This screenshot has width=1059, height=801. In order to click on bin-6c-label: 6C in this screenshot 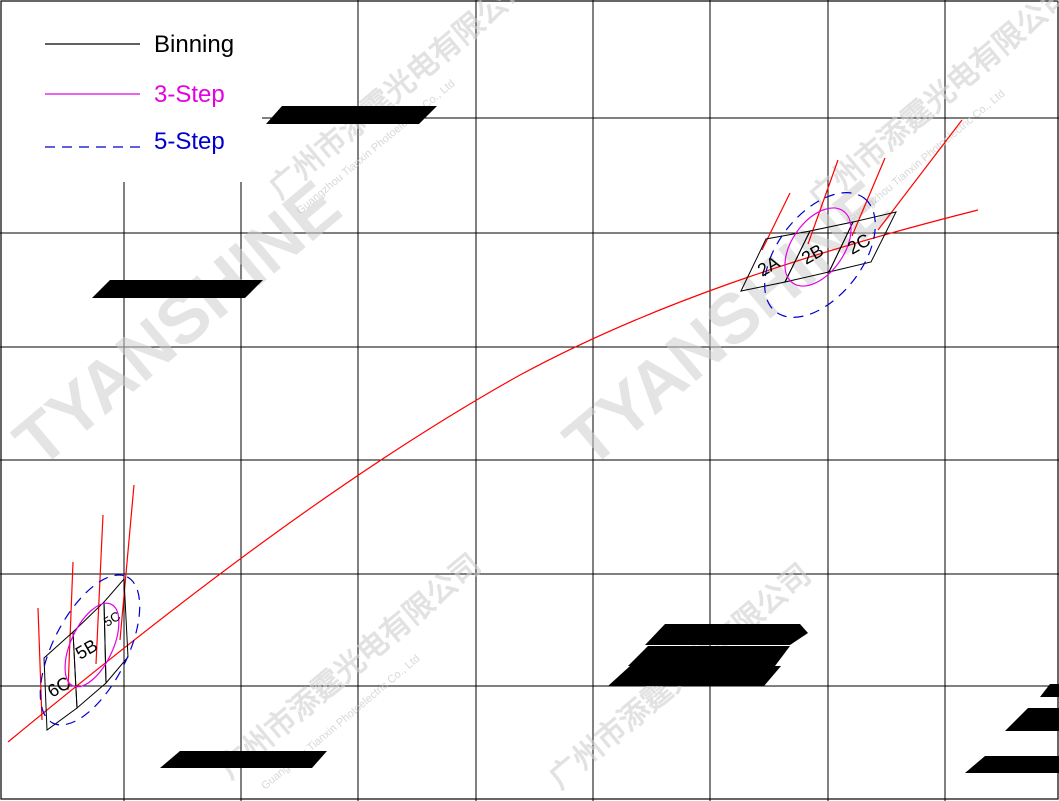, I will do `click(59, 687)`.